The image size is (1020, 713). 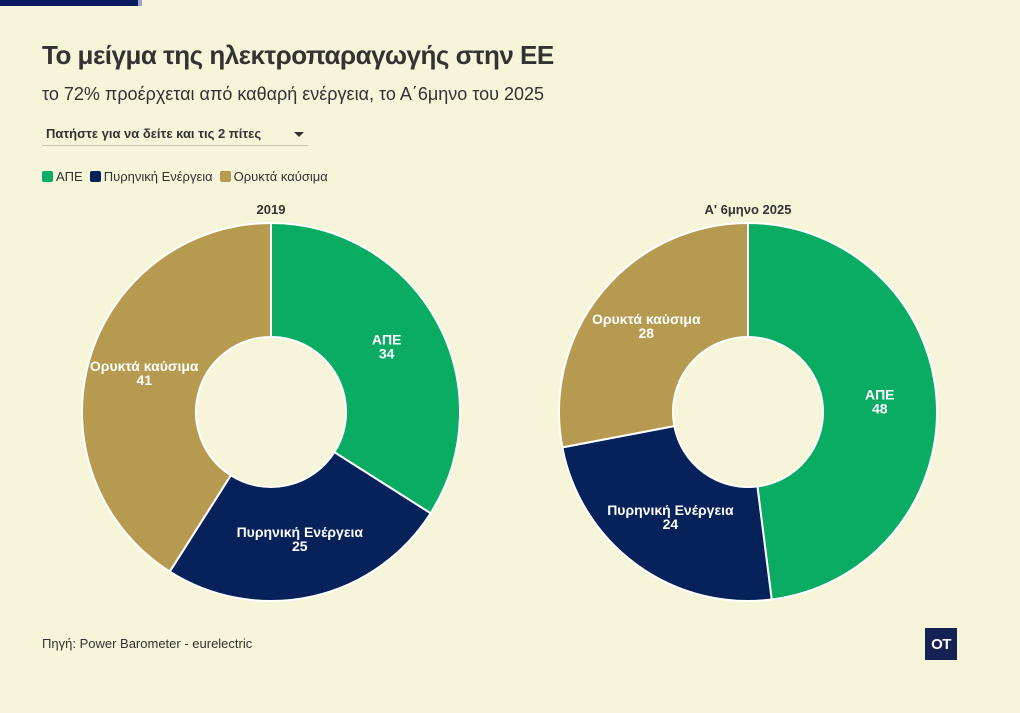 I want to click on chart-title-2025h1: Α' 6μηνο 2025, so click(x=748, y=209).